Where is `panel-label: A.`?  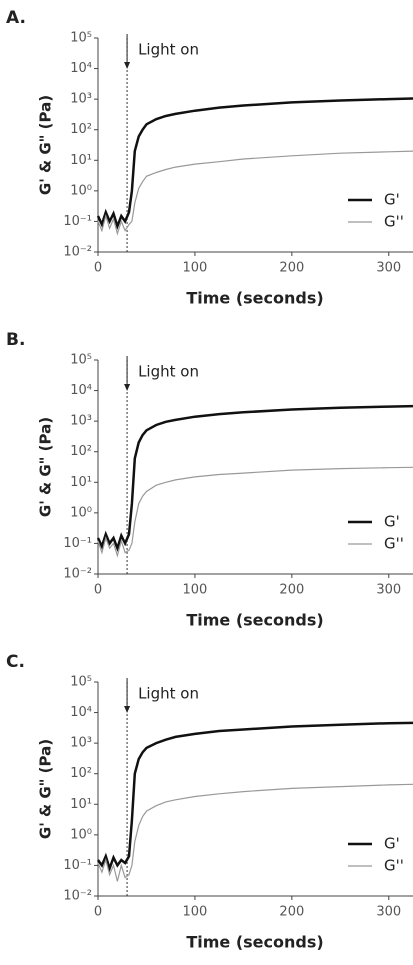
panel-label: A. is located at coordinates (16, 18).